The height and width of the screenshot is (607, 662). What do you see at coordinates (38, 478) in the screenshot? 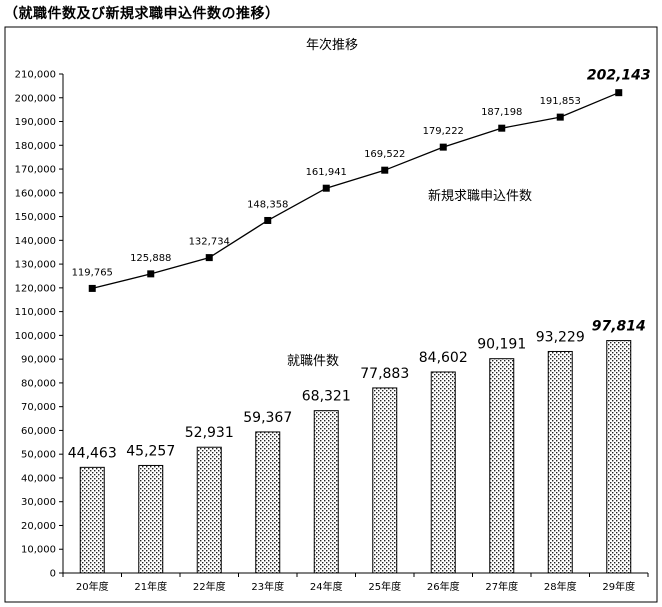
I see `y-tick-label: 40,000` at bounding box center [38, 478].